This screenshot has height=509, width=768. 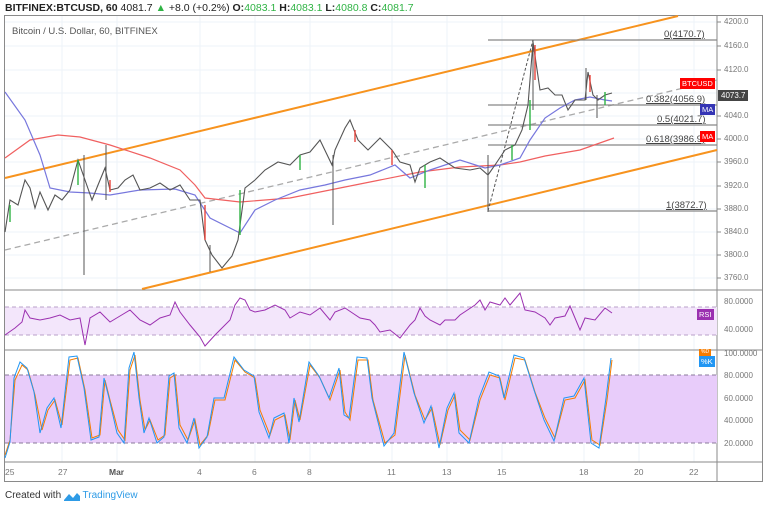 What do you see at coordinates (160, 8) in the screenshot?
I see `up-arrow-icon: ▲` at bounding box center [160, 8].